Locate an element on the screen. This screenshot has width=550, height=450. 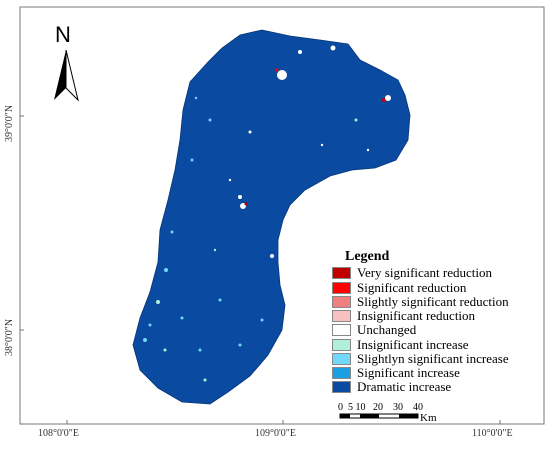
legend-item: Slightly significant reduction is located at coordinates (420, 301).